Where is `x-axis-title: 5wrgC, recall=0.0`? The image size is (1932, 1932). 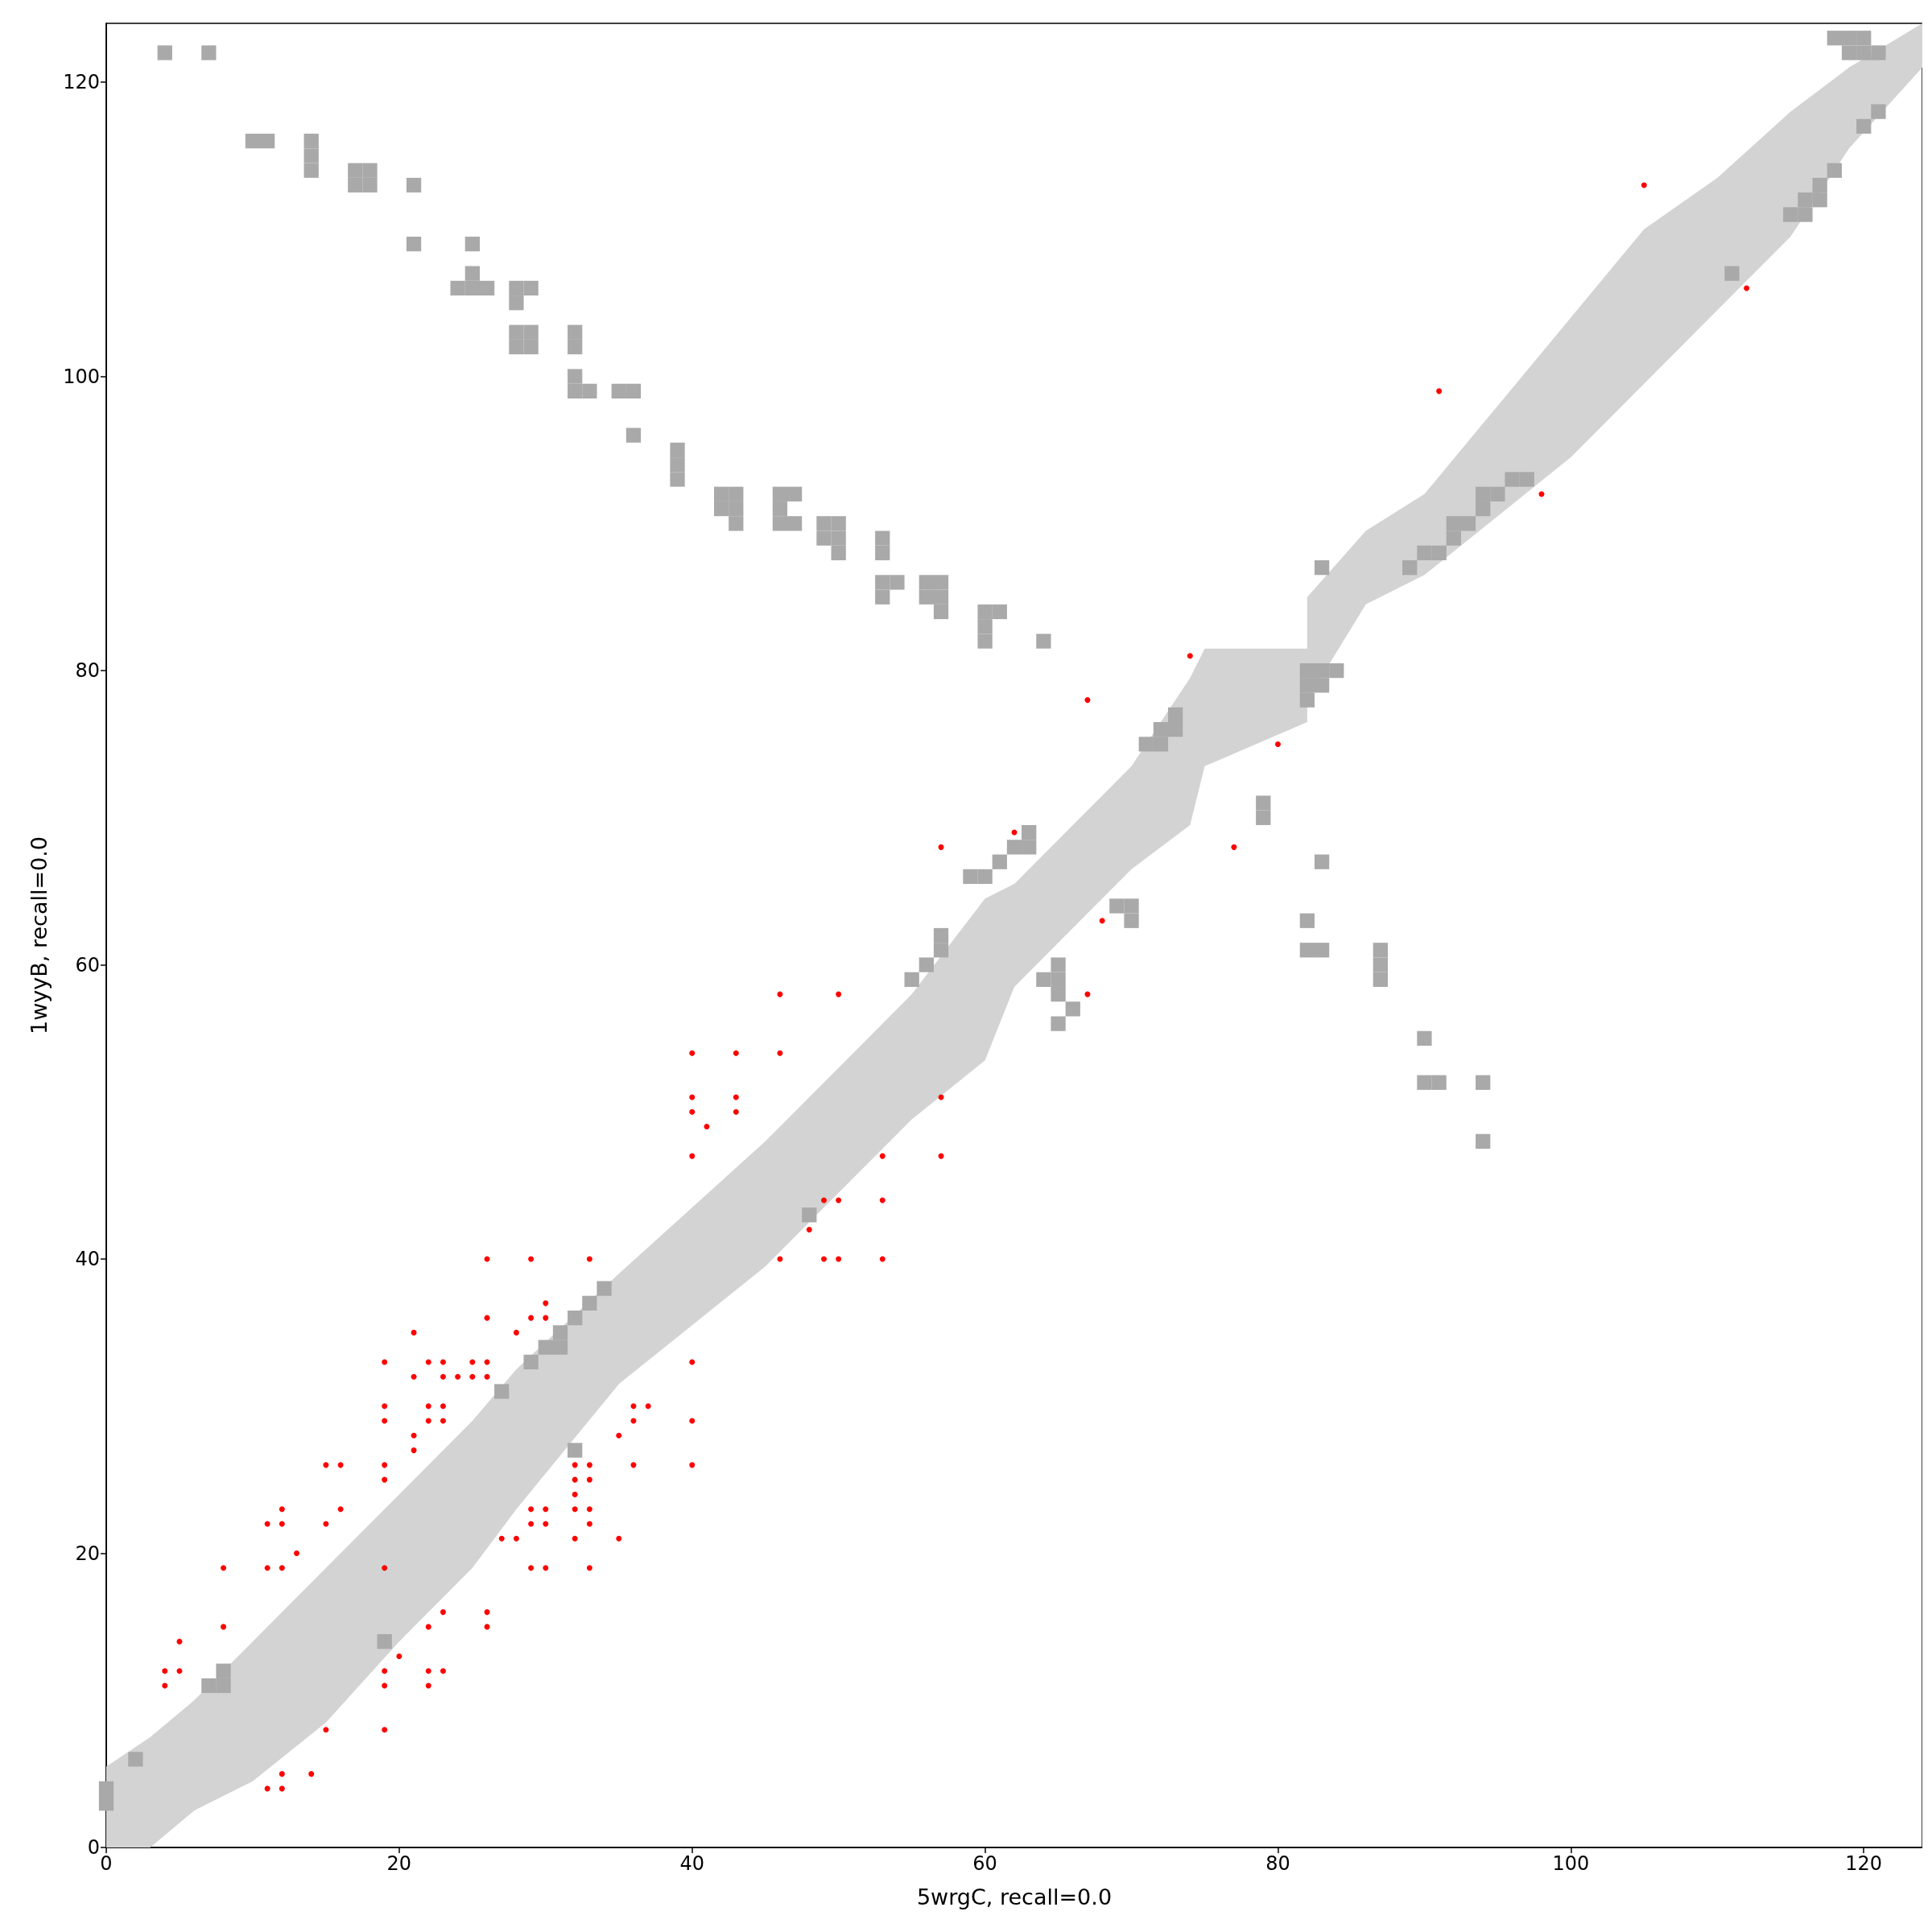
x-axis-title: 5wrgC, recall=0.0 is located at coordinates (1014, 1897).